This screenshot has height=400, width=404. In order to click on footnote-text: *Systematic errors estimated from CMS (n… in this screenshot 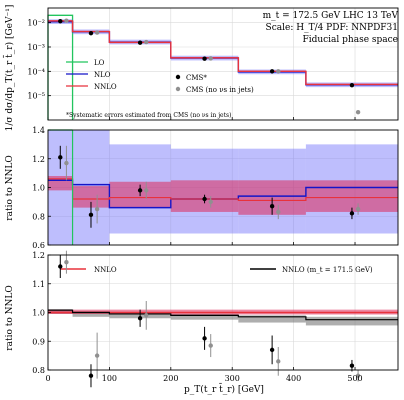, I will do `click(148, 115)`.